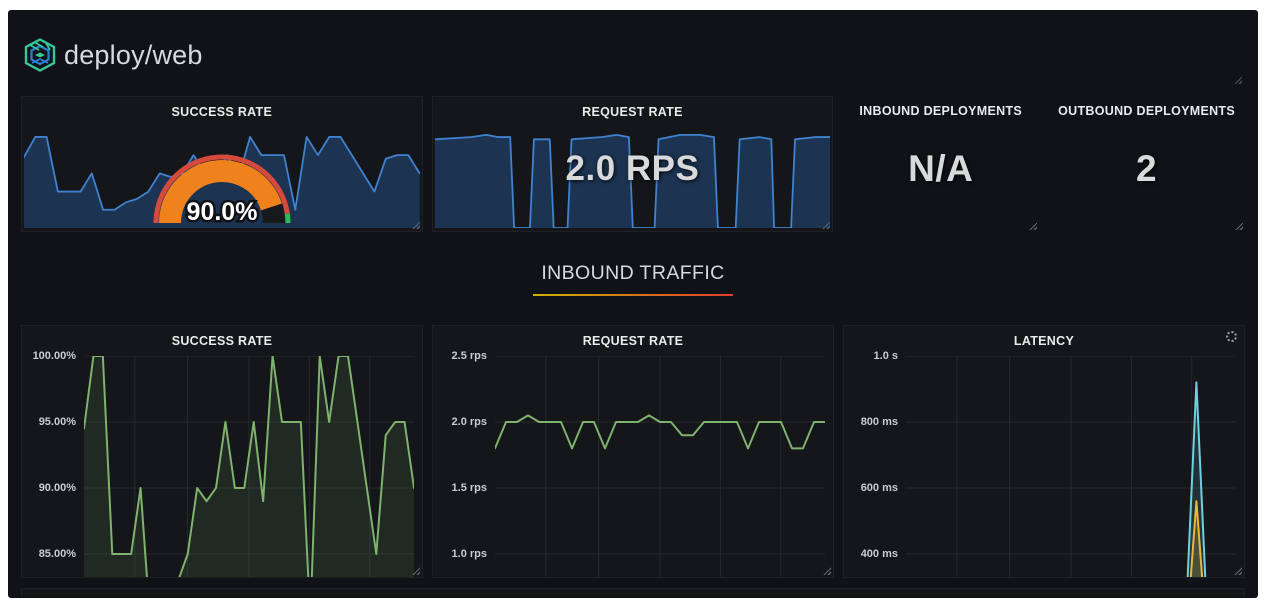 This screenshot has height=606, width=1268. I want to click on panel-outbound-deployments: OUTBOUND DEPLOYMENTS 2, so click(1146, 164).